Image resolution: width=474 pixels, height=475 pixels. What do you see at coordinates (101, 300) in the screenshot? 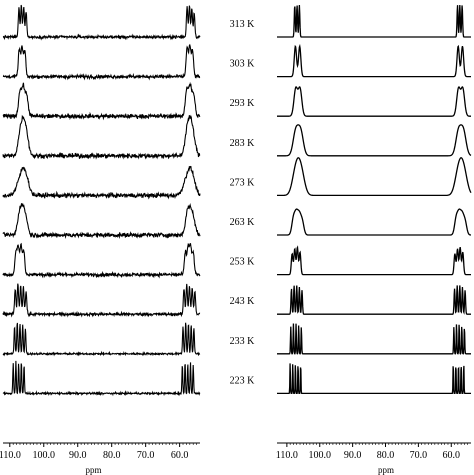
I see `experimental-spectrum-243k` at bounding box center [101, 300].